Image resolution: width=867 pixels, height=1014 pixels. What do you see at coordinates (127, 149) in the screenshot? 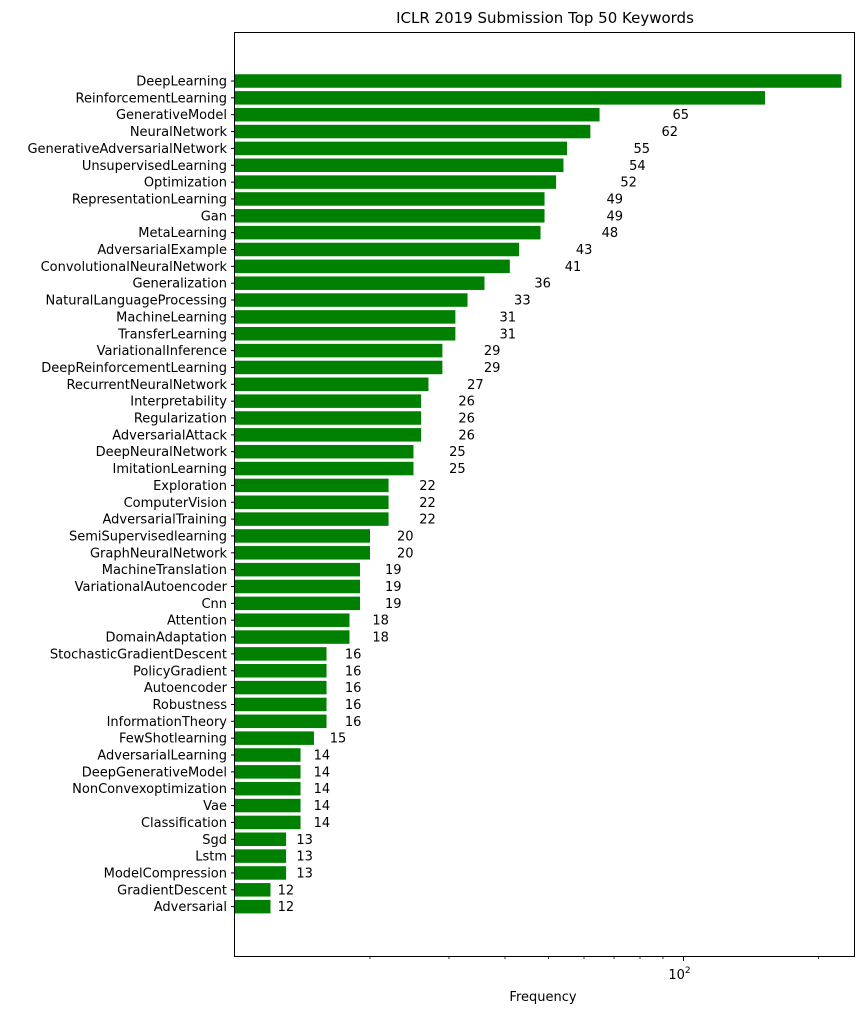
I see `y-tick-label: GenerativeAdversarialNetwork` at bounding box center [127, 149].